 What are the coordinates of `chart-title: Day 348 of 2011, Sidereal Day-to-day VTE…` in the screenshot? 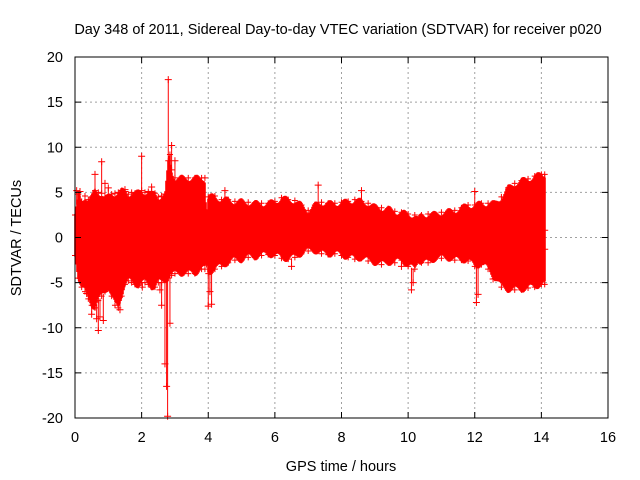 It's located at (337, 30).